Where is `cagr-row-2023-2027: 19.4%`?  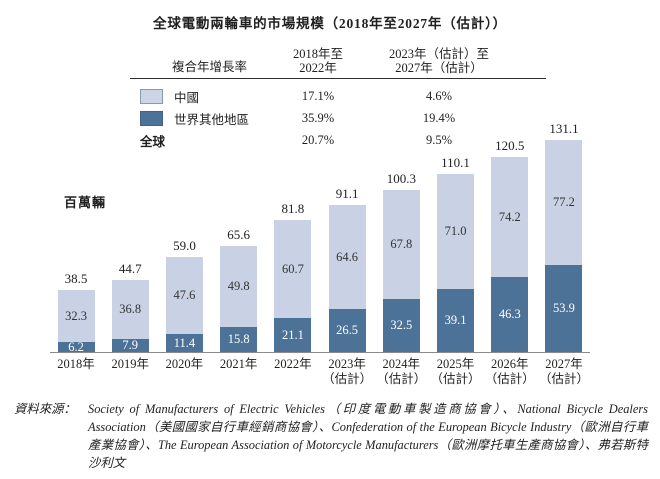 cagr-row-2023-2027: 19.4% is located at coordinates (439, 117).